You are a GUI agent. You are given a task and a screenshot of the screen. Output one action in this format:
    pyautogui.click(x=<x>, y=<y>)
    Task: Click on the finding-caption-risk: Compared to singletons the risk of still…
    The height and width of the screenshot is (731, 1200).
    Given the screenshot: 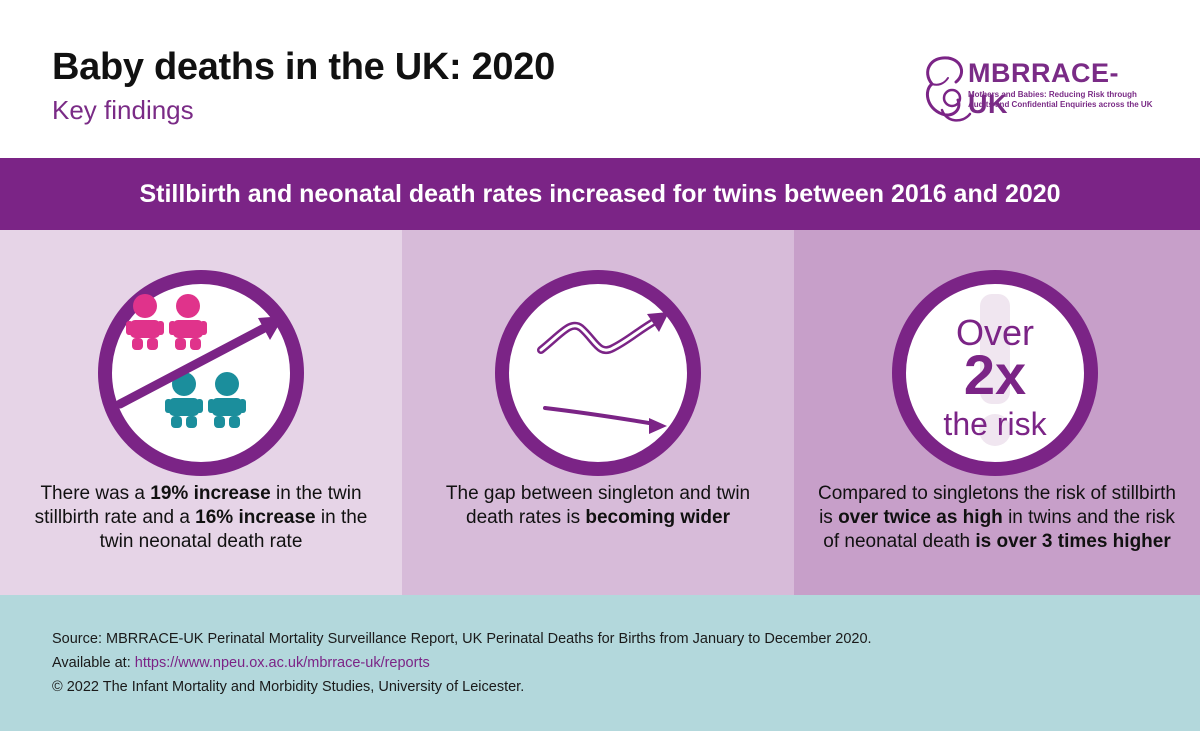 What is the action you would take?
    pyautogui.click(x=997, y=518)
    